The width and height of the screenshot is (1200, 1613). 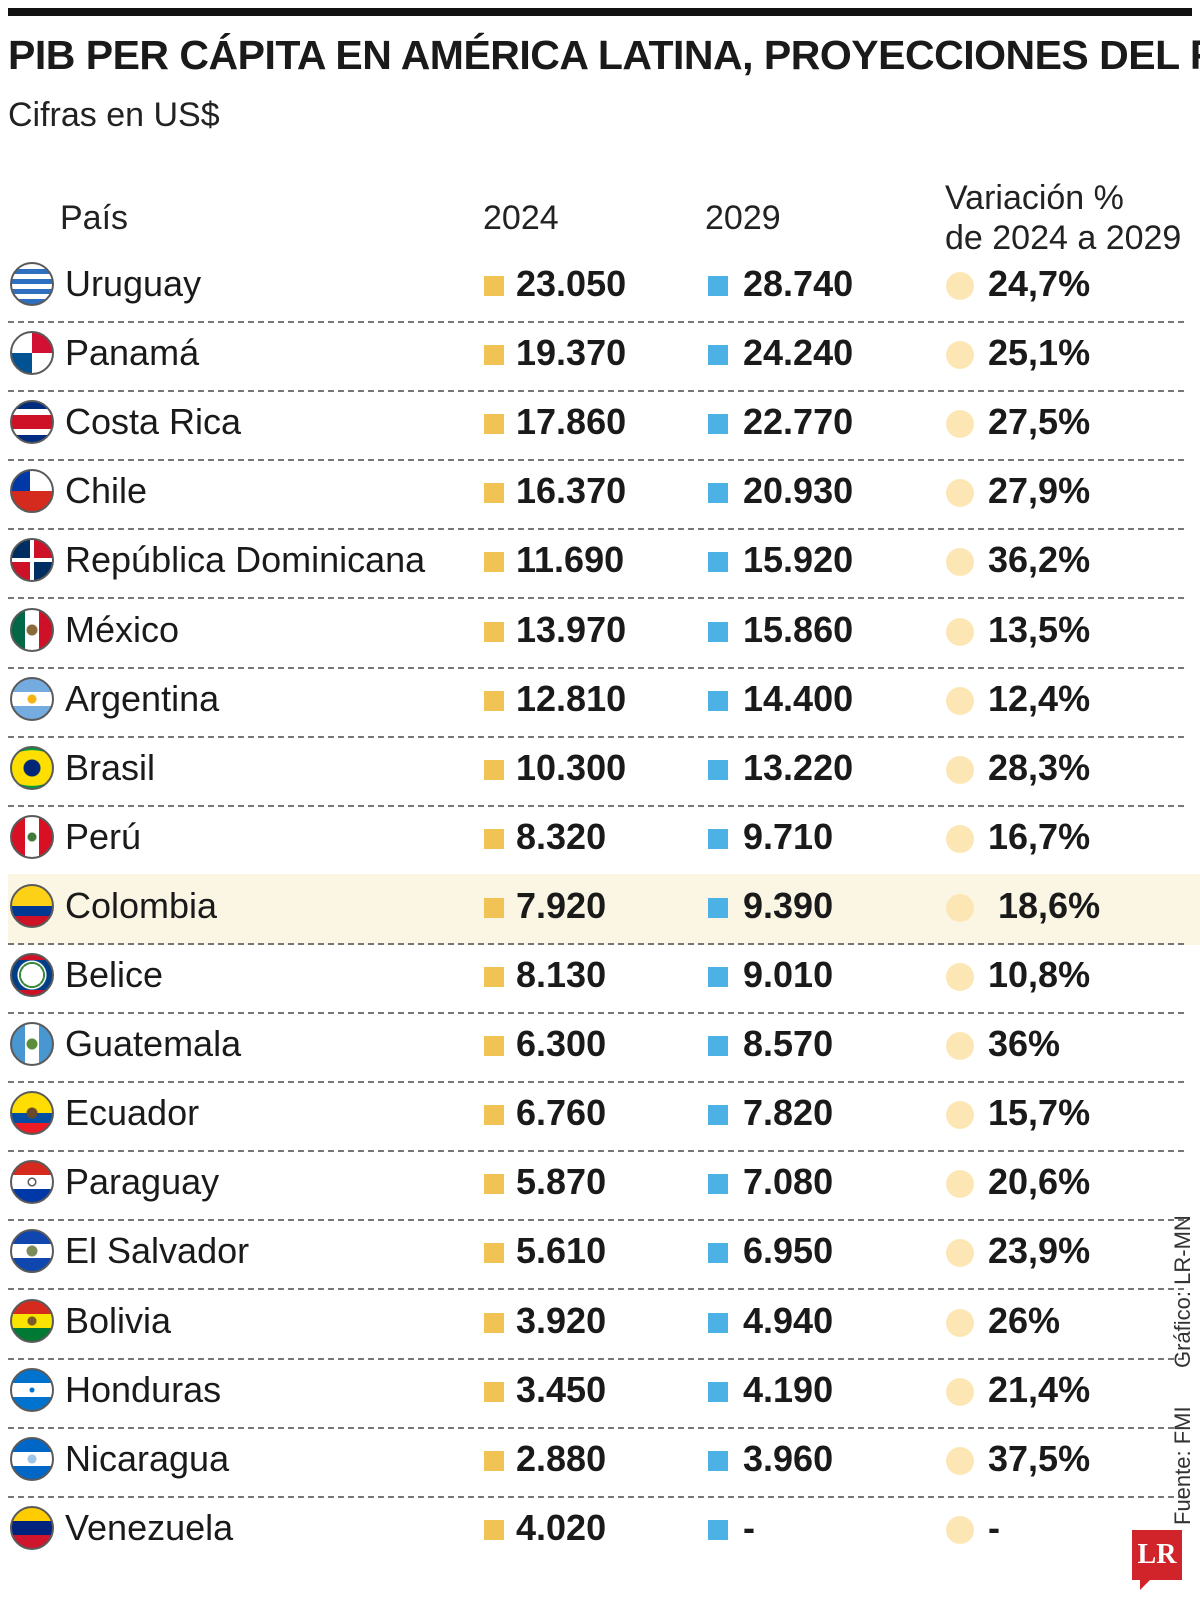 I want to click on table-row: Panamá 19.370 24.240 25,1%, so click(x=604, y=357).